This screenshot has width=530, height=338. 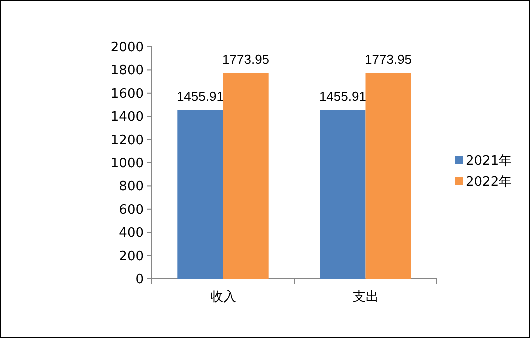 I want to click on x-tick-label: 支出, so click(x=365, y=297).